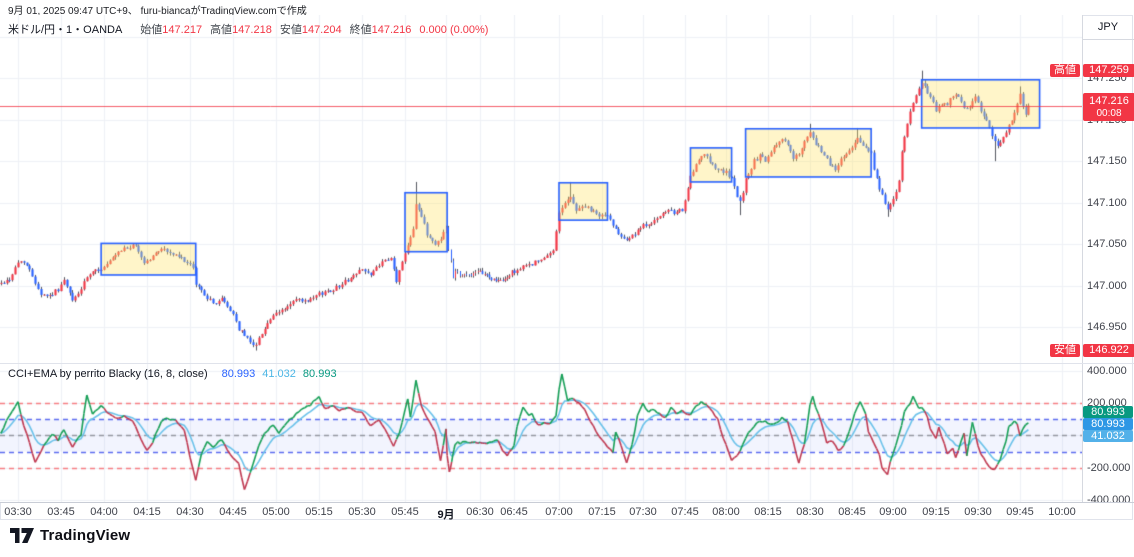 This screenshot has height=557, width=1134. Describe the element at coordinates (567, 363) in the screenshot. I see `pane-separator` at that location.